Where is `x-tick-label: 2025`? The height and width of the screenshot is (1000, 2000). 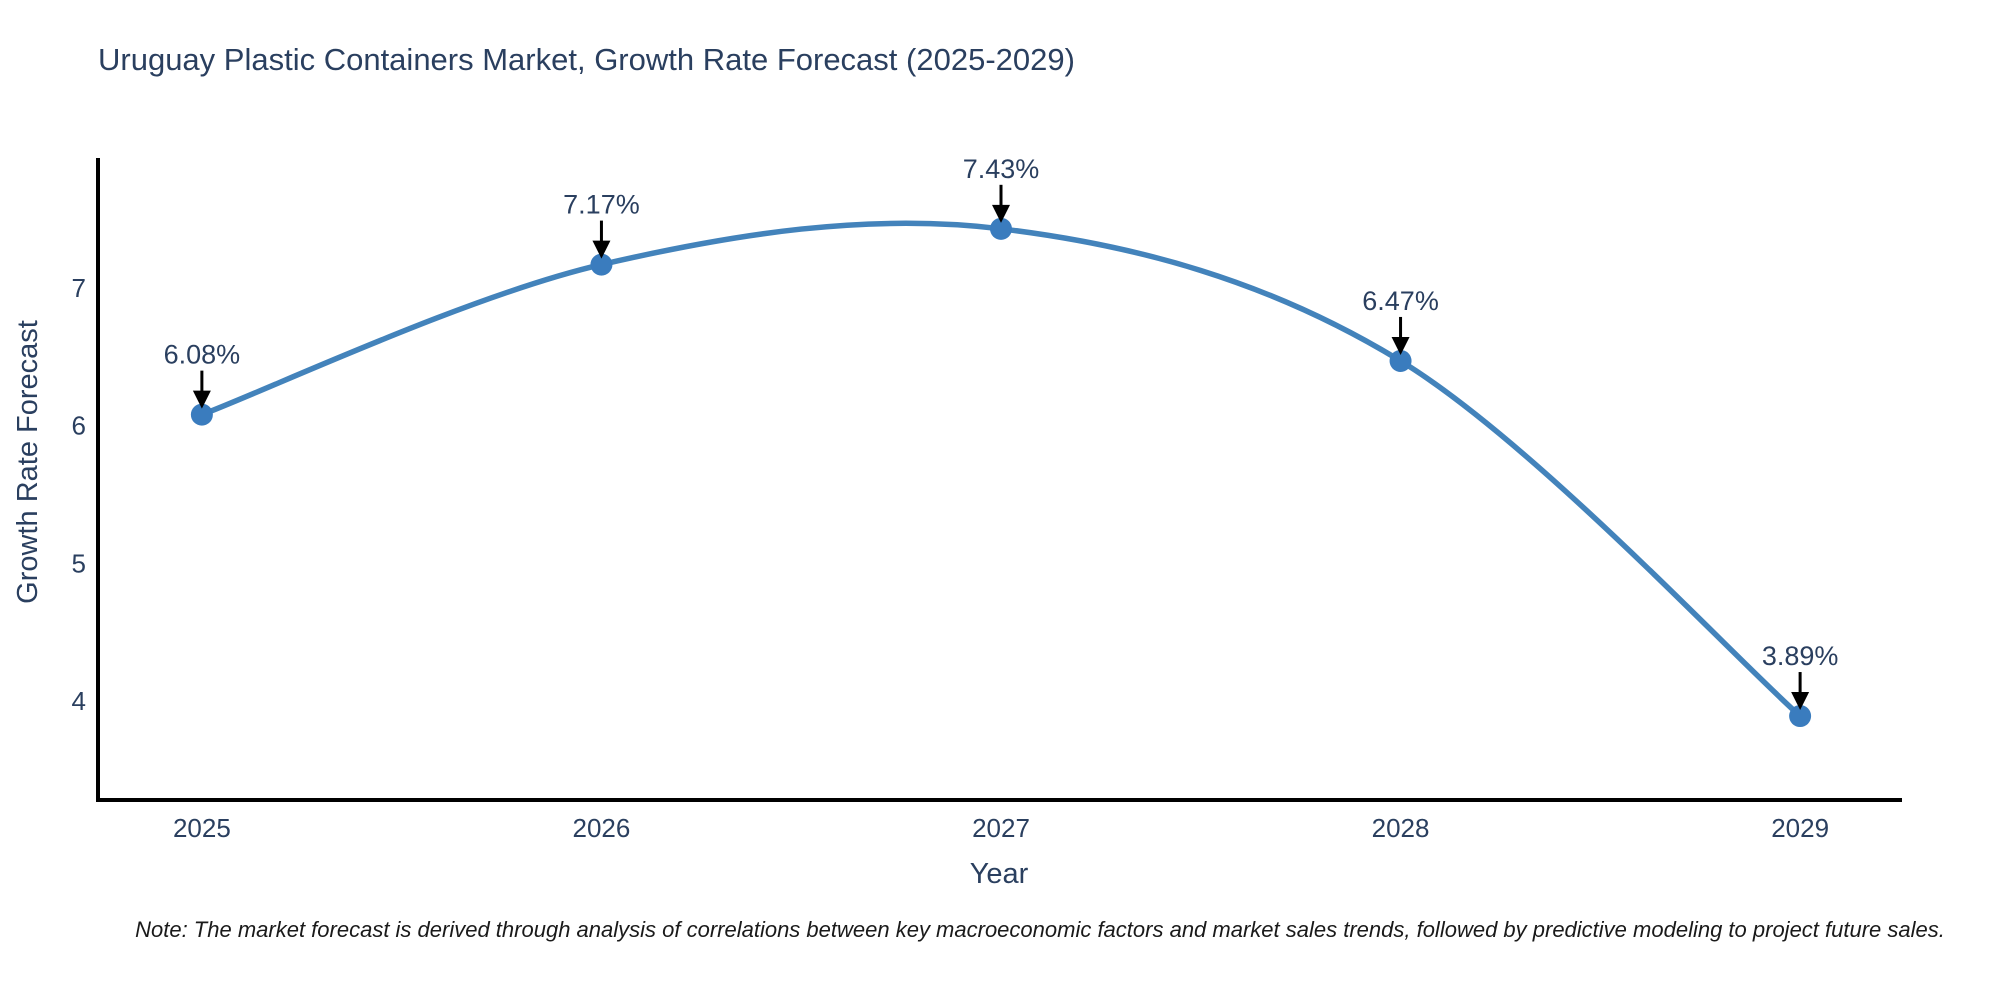
x-tick-label: 2025 is located at coordinates (202, 828).